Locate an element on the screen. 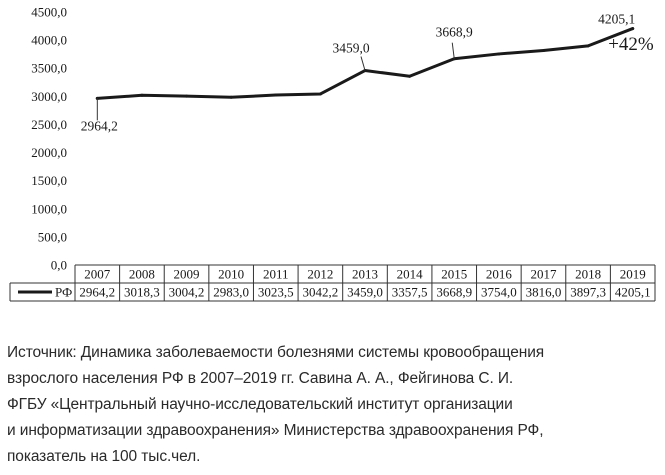  y-tick-label: 2500,0 is located at coordinates (49, 124).